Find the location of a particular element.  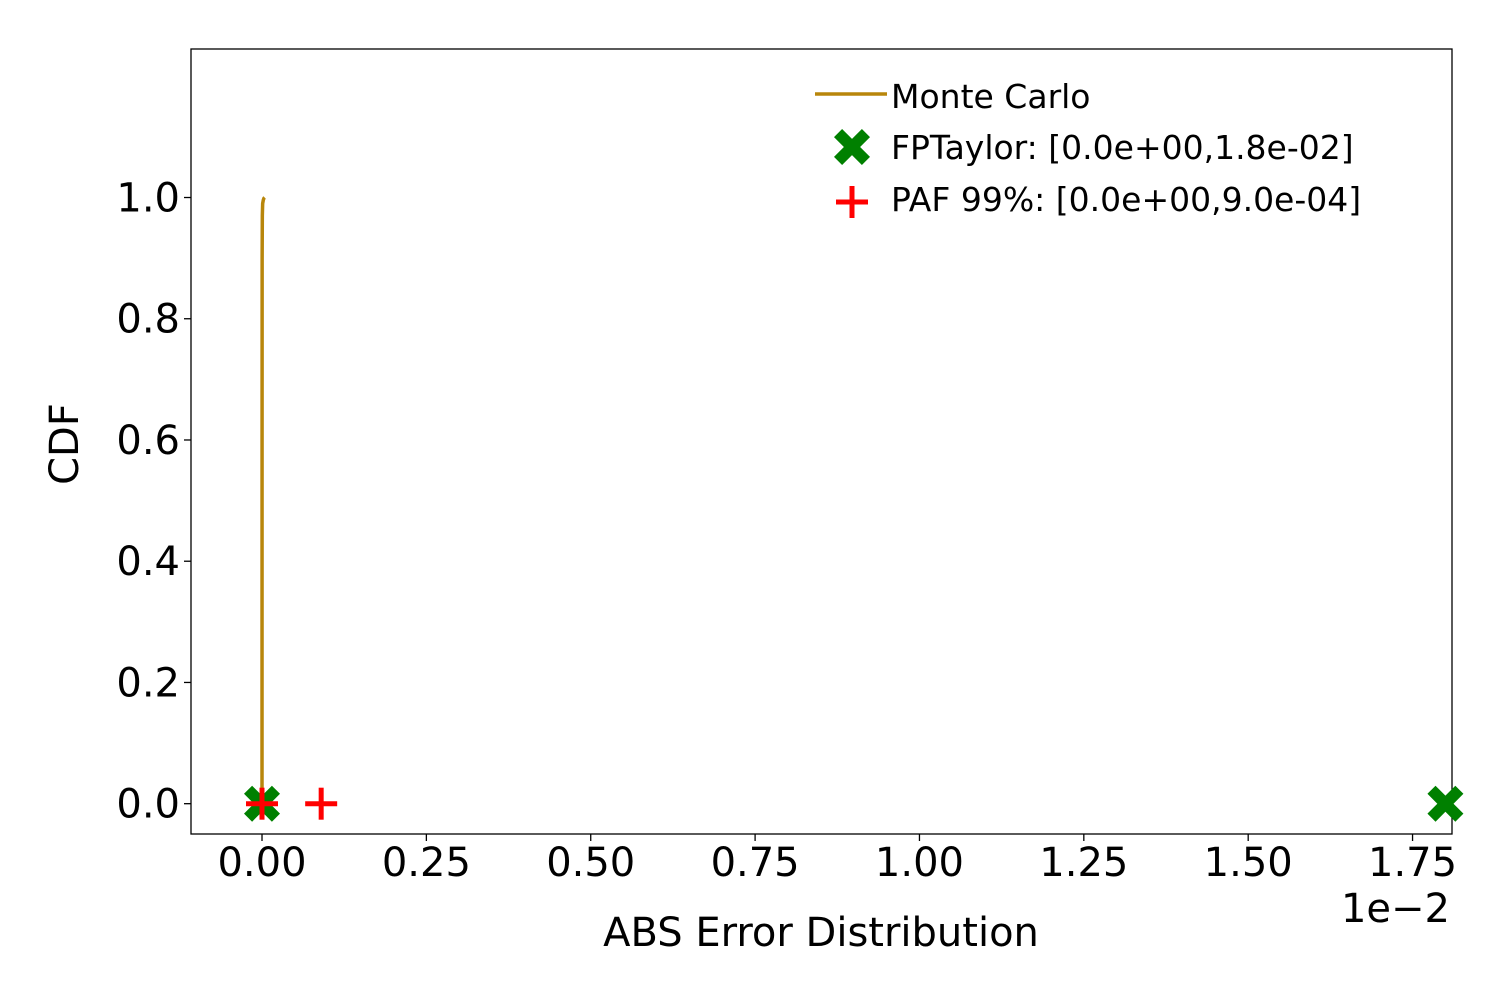

x-axis-offset-label: 1e−2 is located at coordinates (1395, 909).